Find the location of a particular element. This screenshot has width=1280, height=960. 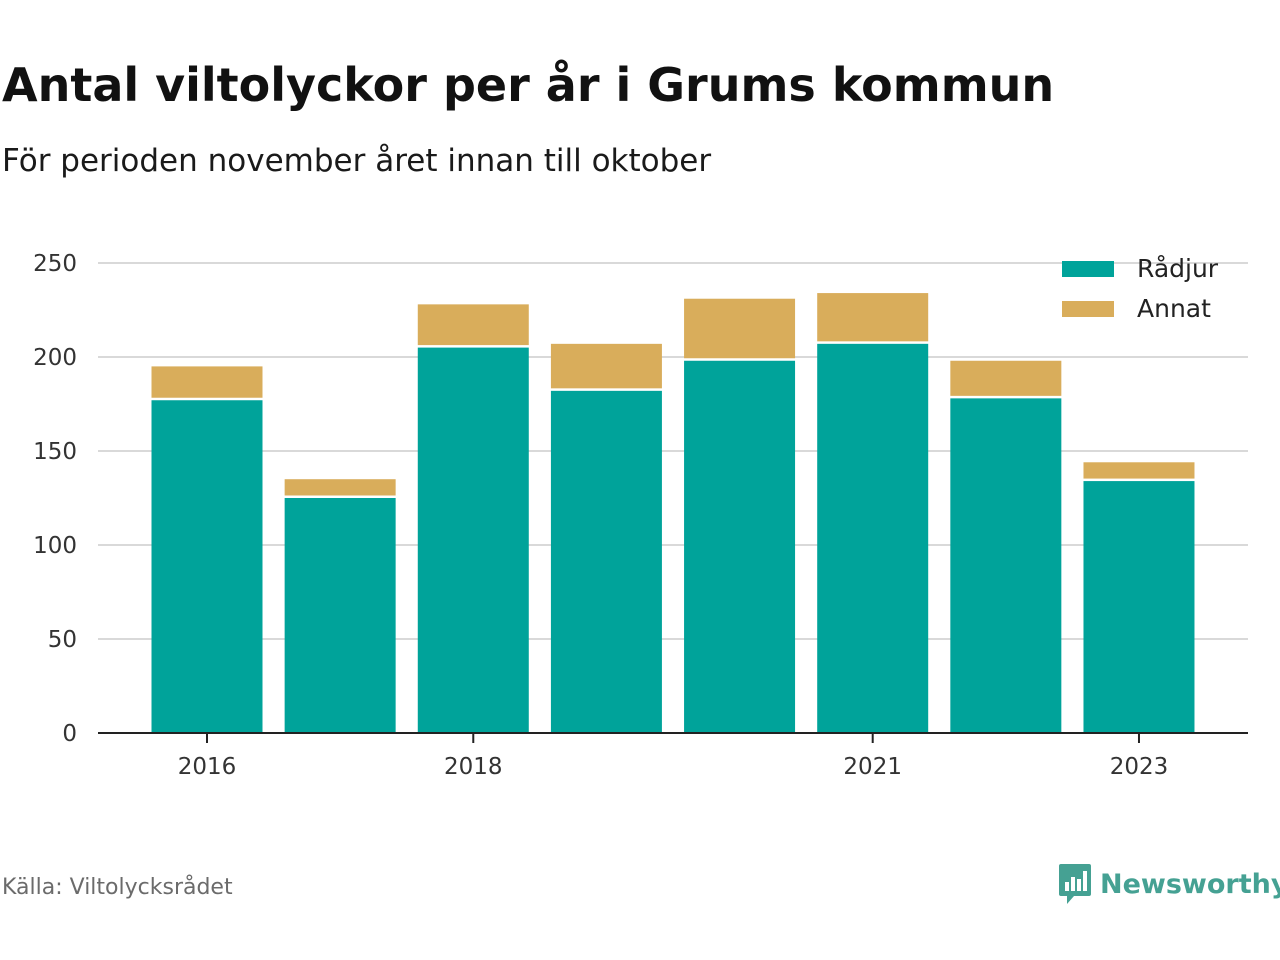

brand-name: Newsworthy is located at coordinates (1190, 884).